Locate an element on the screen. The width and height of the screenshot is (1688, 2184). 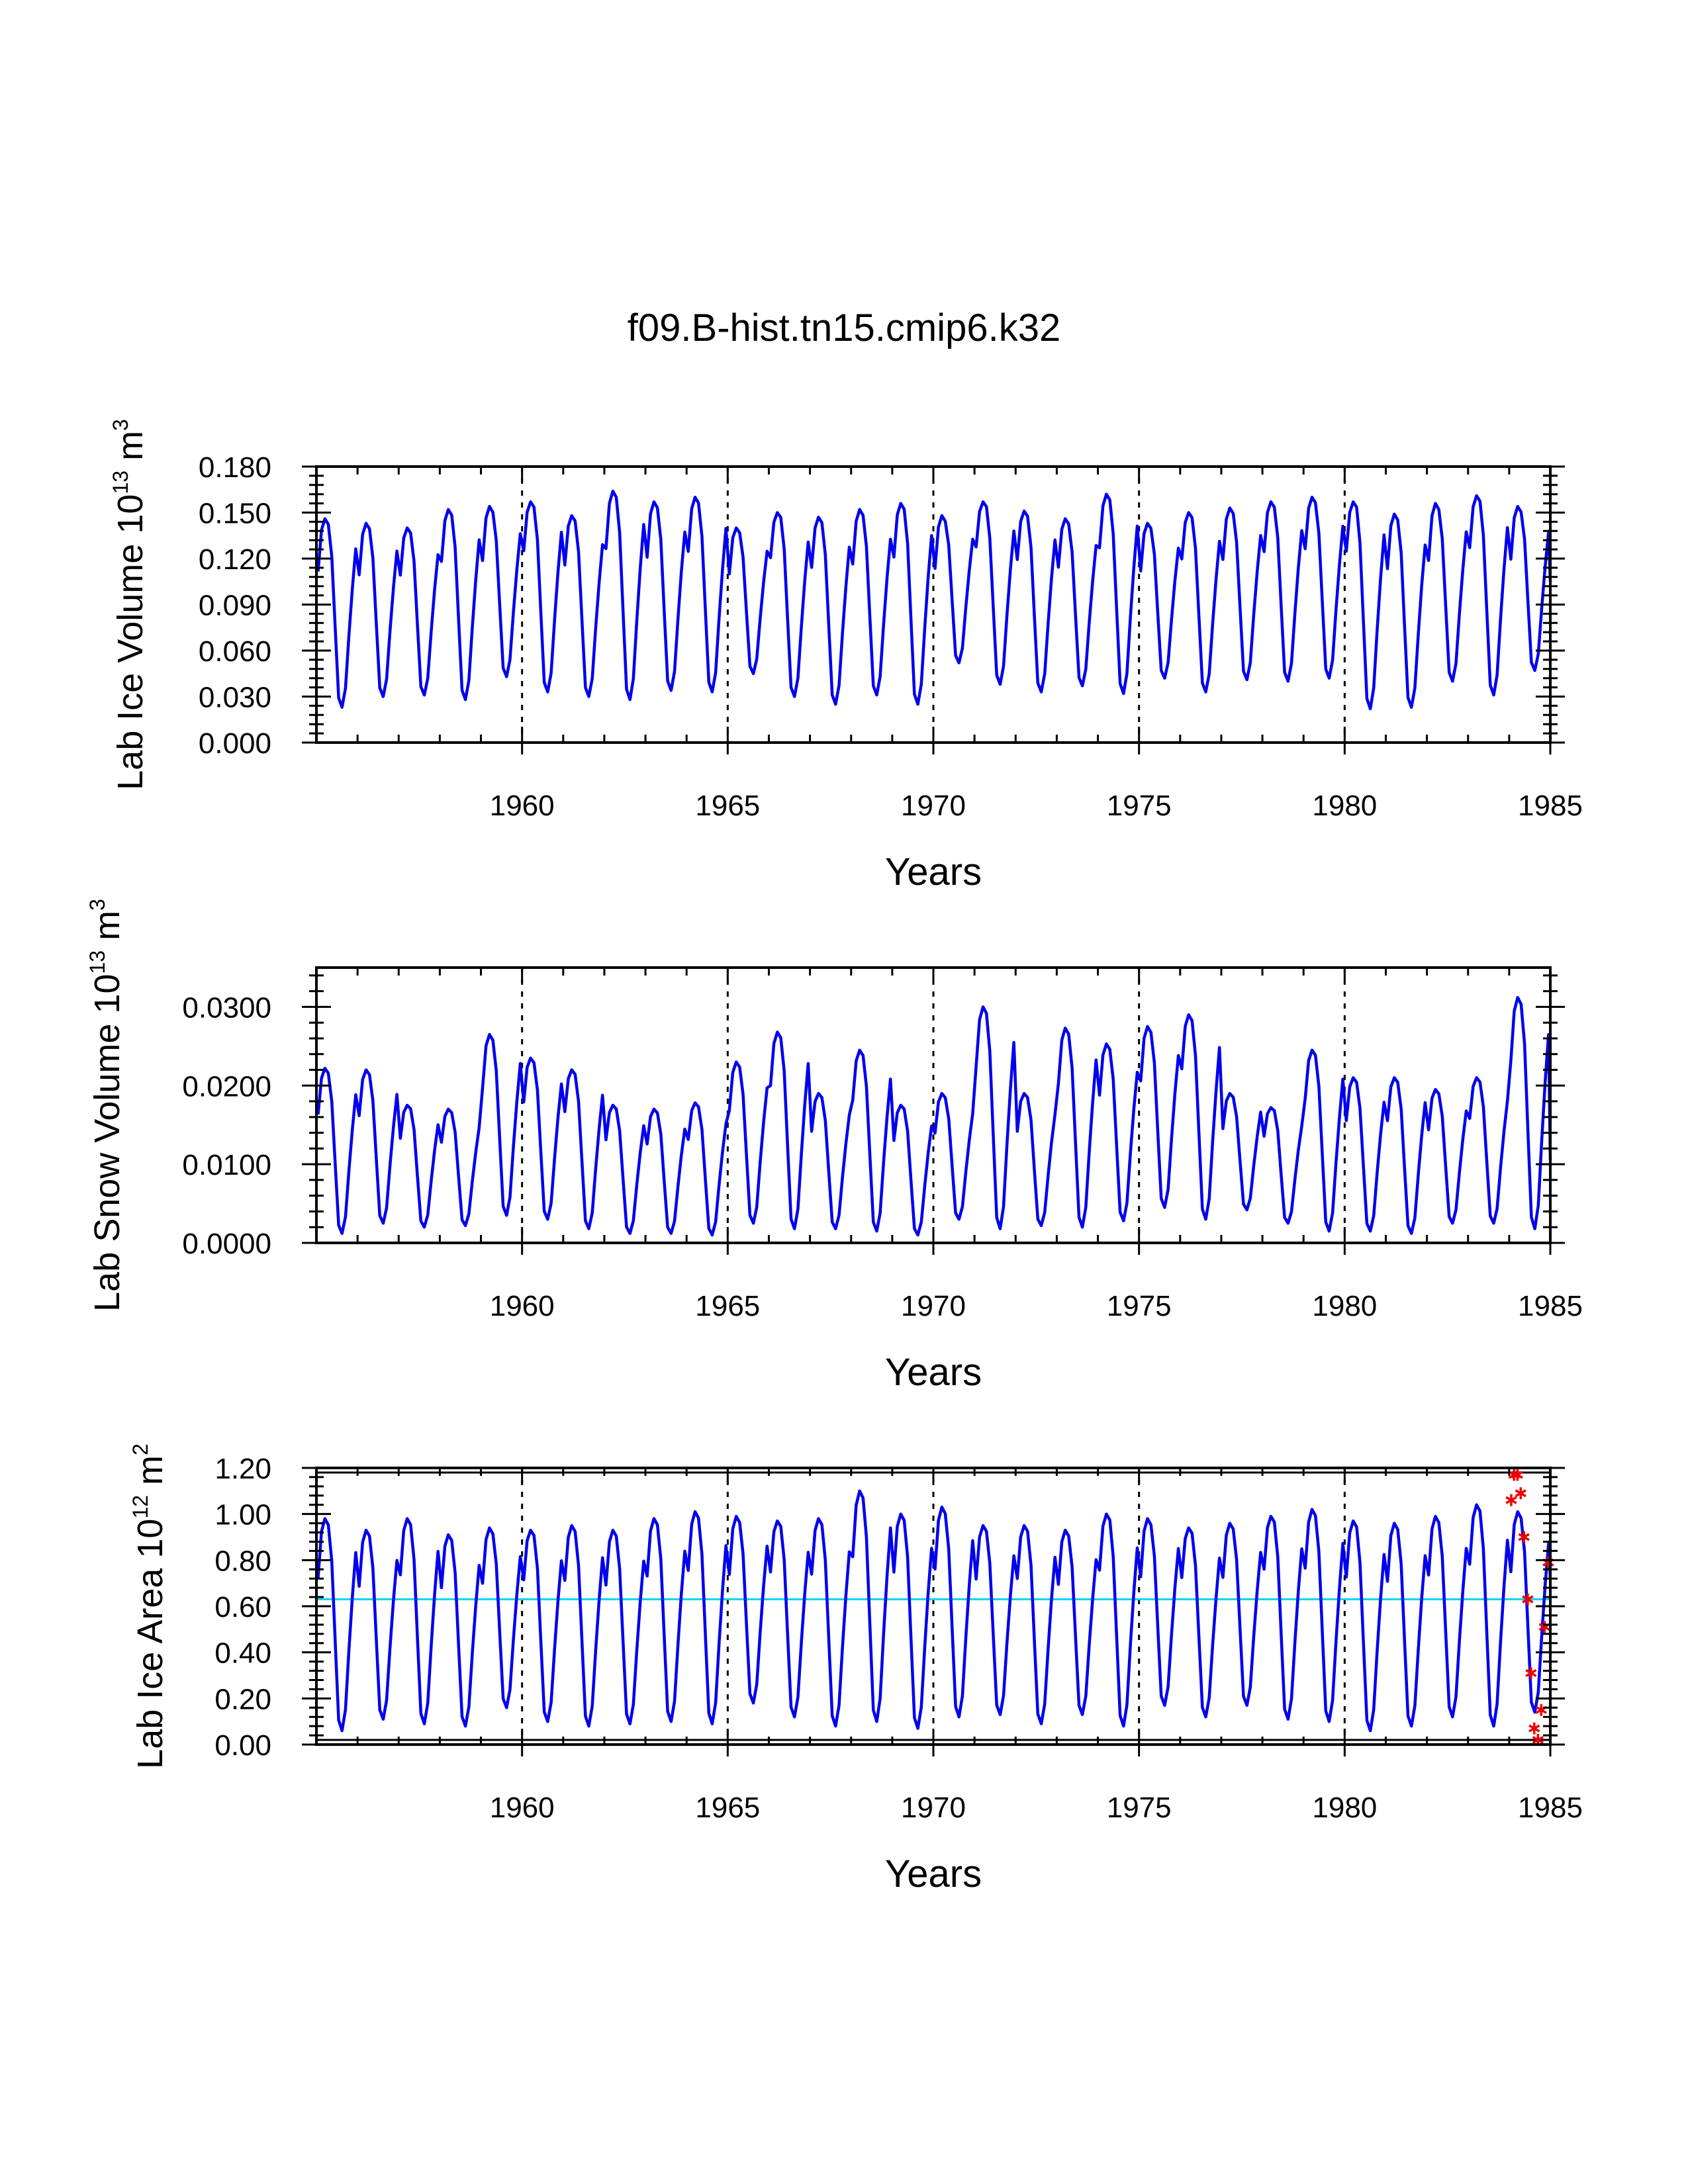
y-tick-label: 0.000 is located at coordinates (235, 744).